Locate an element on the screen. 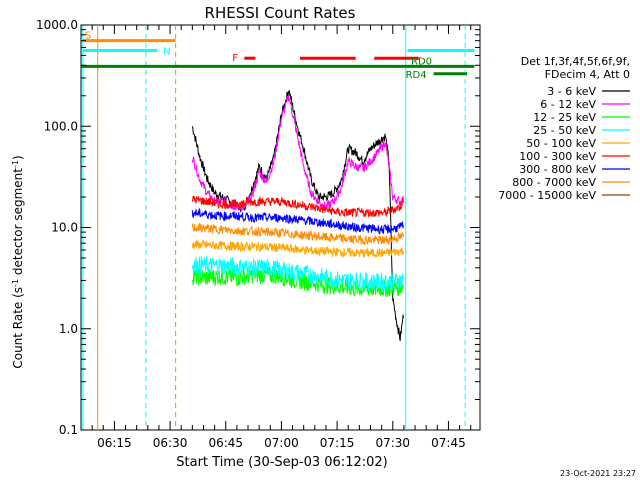 Image resolution: width=640 pixels, height=480 pixels. legend-label-3: 25 - 50 keV is located at coordinates (564, 130).